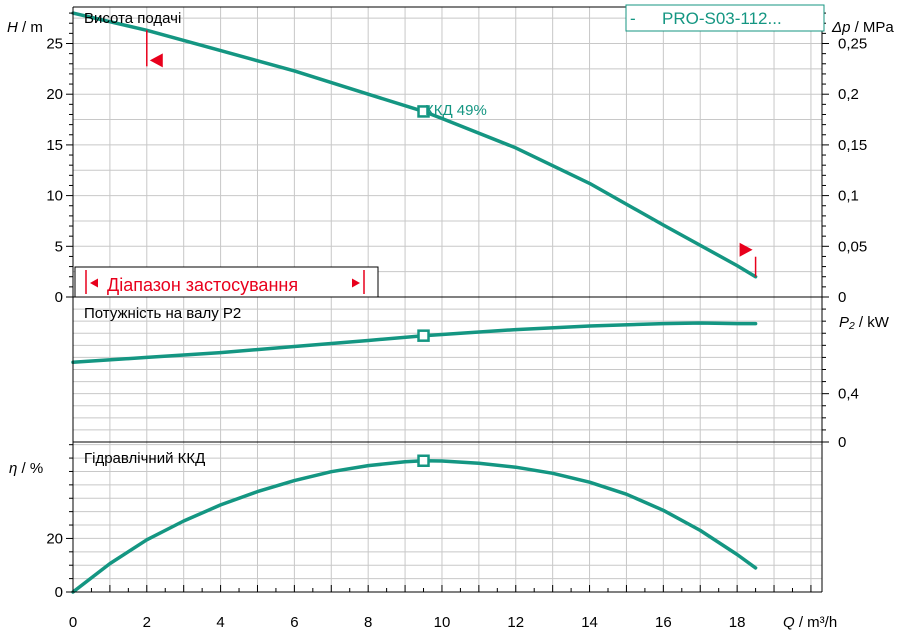  Describe the element at coordinates (789, 622) in the screenshot. I see `flow-axis-symbol: Q` at that location.